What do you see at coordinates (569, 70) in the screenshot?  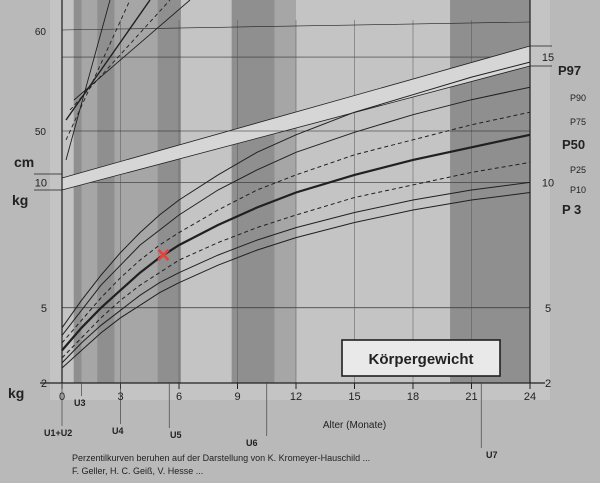 I see `legend-label-p97: P97` at bounding box center [569, 70].